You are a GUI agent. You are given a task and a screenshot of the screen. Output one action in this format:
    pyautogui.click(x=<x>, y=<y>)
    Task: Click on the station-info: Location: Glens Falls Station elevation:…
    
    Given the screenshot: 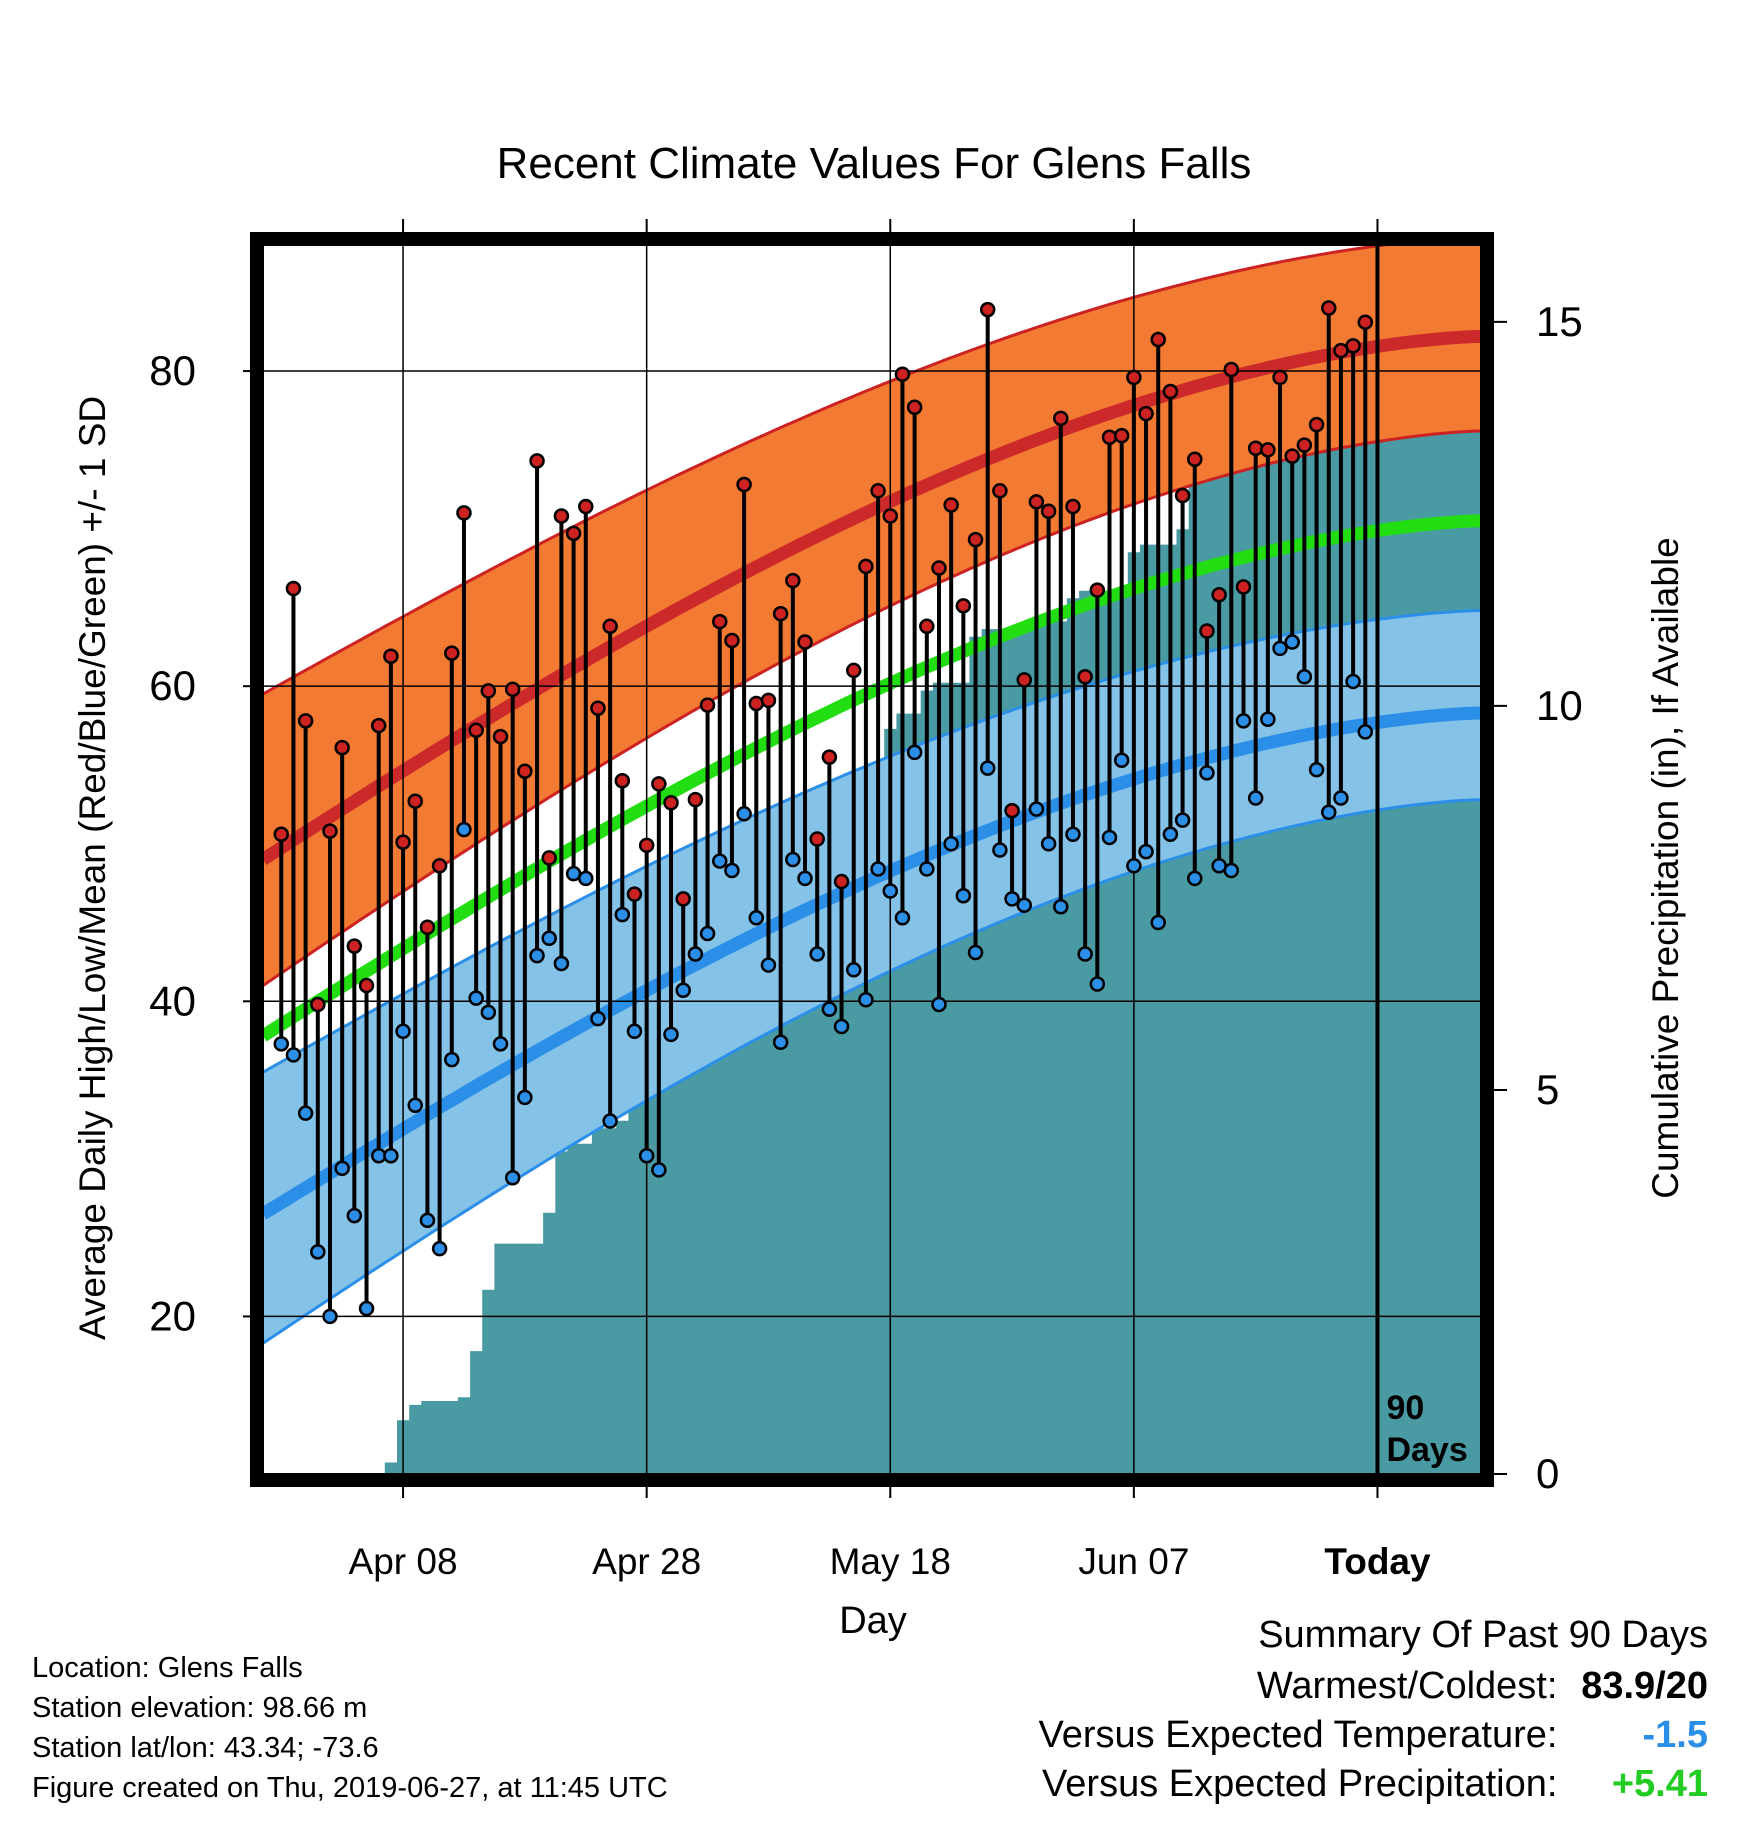 What is the action you would take?
    pyautogui.click(x=350, y=1728)
    